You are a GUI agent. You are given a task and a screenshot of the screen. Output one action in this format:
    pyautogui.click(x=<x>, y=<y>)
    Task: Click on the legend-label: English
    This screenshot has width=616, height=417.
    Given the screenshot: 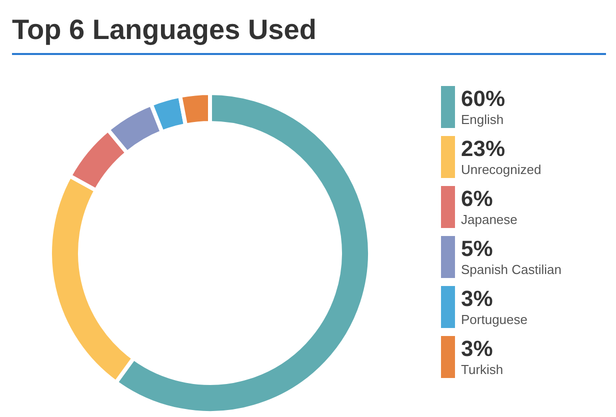 What is the action you would take?
    pyautogui.click(x=483, y=120)
    